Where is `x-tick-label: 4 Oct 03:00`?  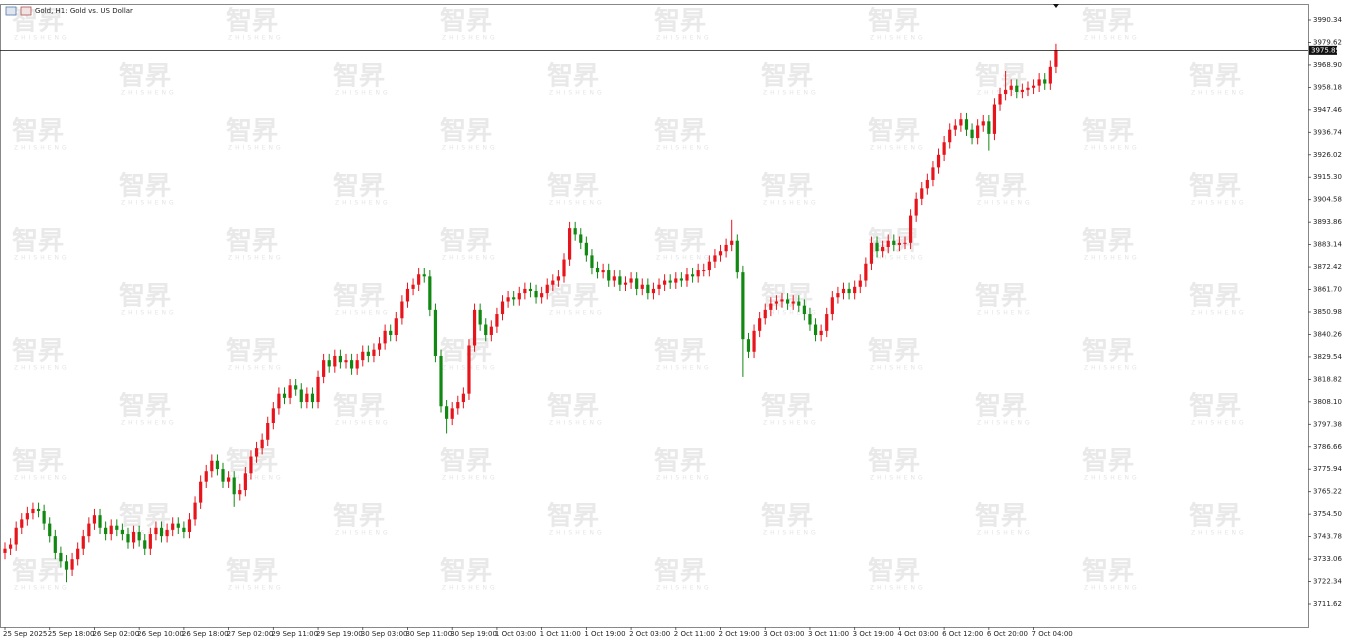
x-tick-label: 4 Oct 03:00 is located at coordinates (917, 634).